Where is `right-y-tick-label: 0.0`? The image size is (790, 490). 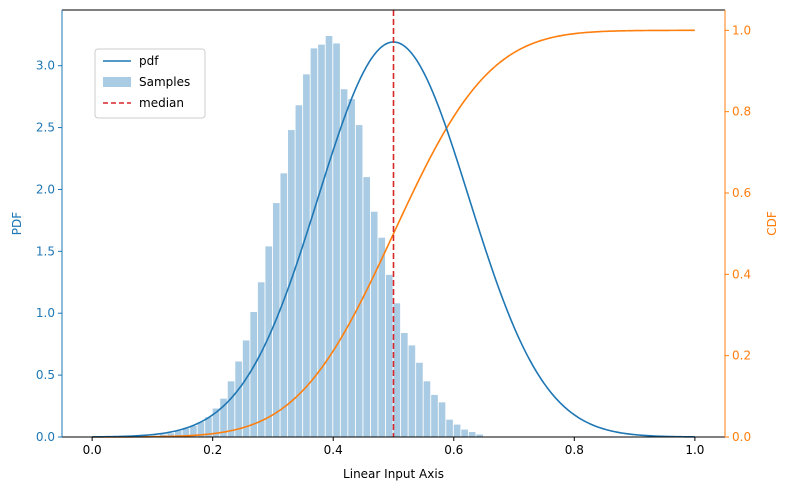 right-y-tick-label: 0.0 is located at coordinates (741, 437).